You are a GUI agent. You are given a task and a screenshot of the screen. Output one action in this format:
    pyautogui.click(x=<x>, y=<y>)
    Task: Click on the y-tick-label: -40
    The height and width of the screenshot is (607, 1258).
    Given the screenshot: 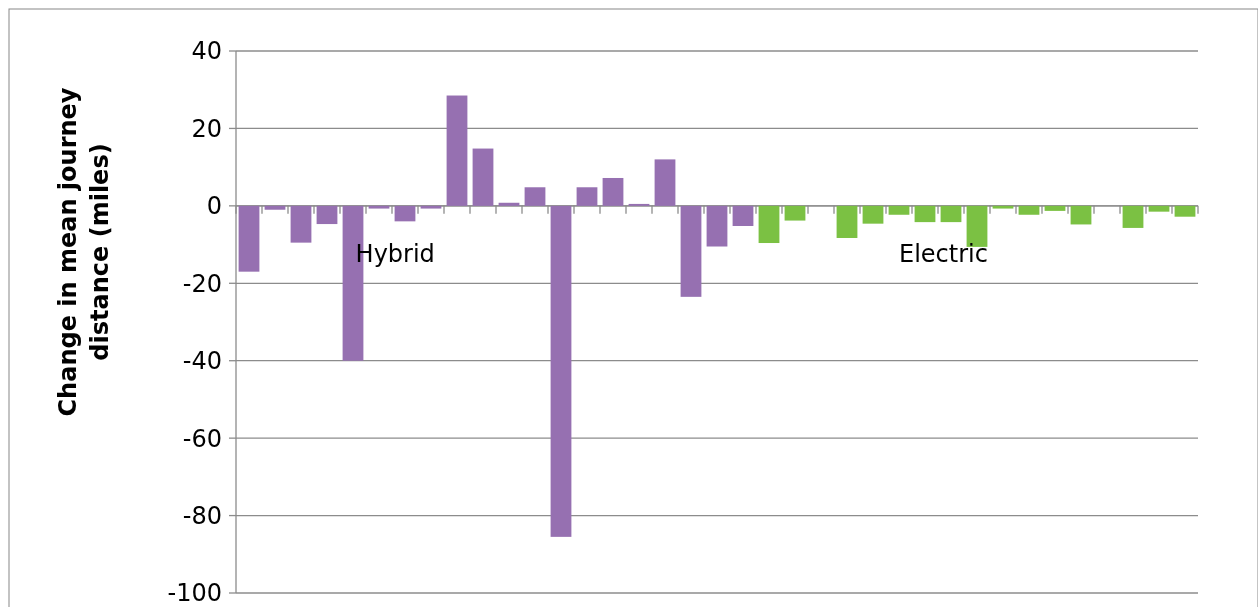 What is the action you would take?
    pyautogui.click(x=202, y=361)
    